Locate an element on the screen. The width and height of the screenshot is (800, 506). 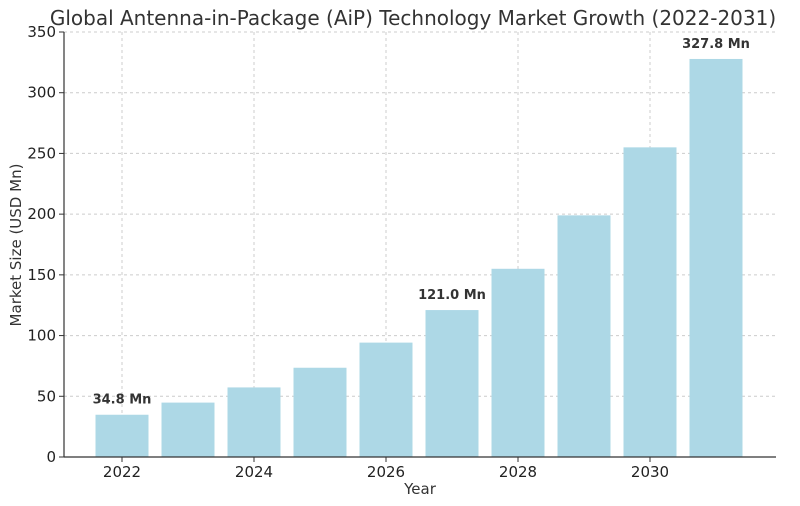
y-tick-label: 50 is located at coordinates (46, 396).